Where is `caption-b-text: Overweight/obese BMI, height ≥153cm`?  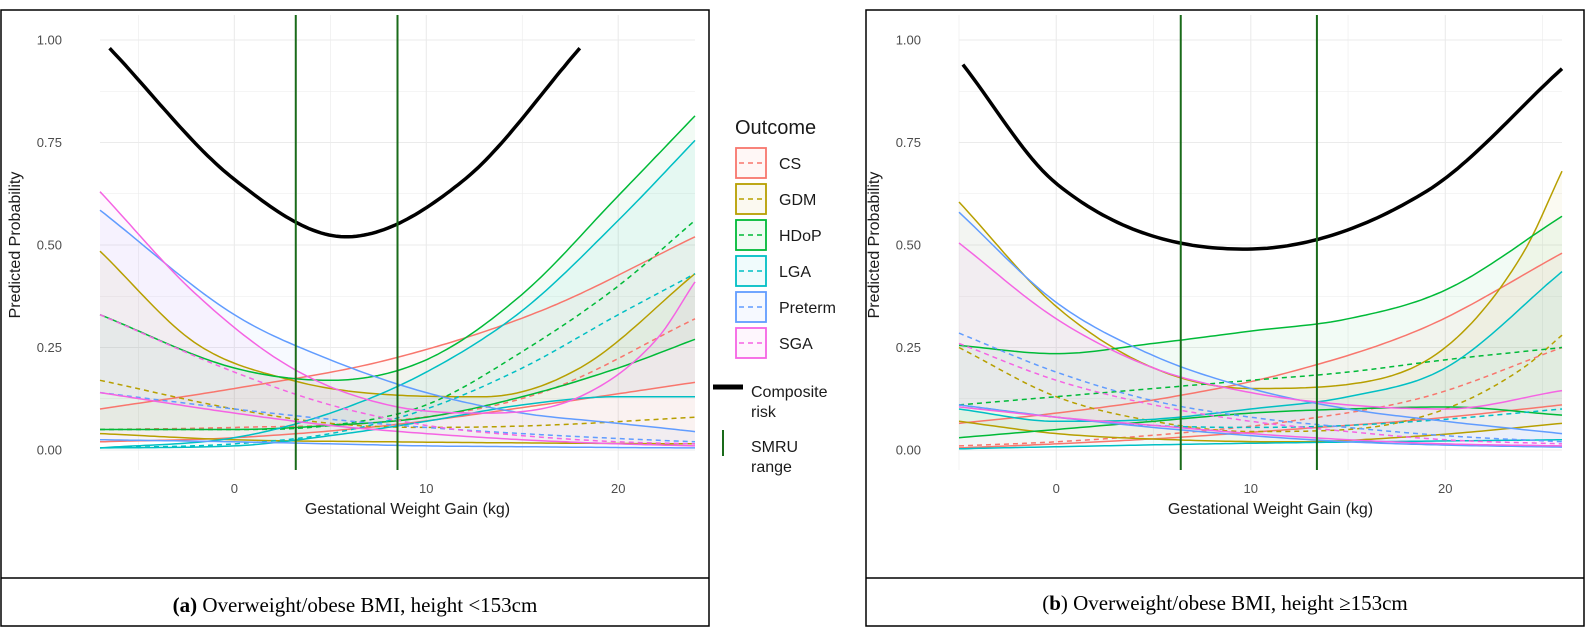 caption-b-text: Overweight/obese BMI, height ≥153cm is located at coordinates (1238, 603).